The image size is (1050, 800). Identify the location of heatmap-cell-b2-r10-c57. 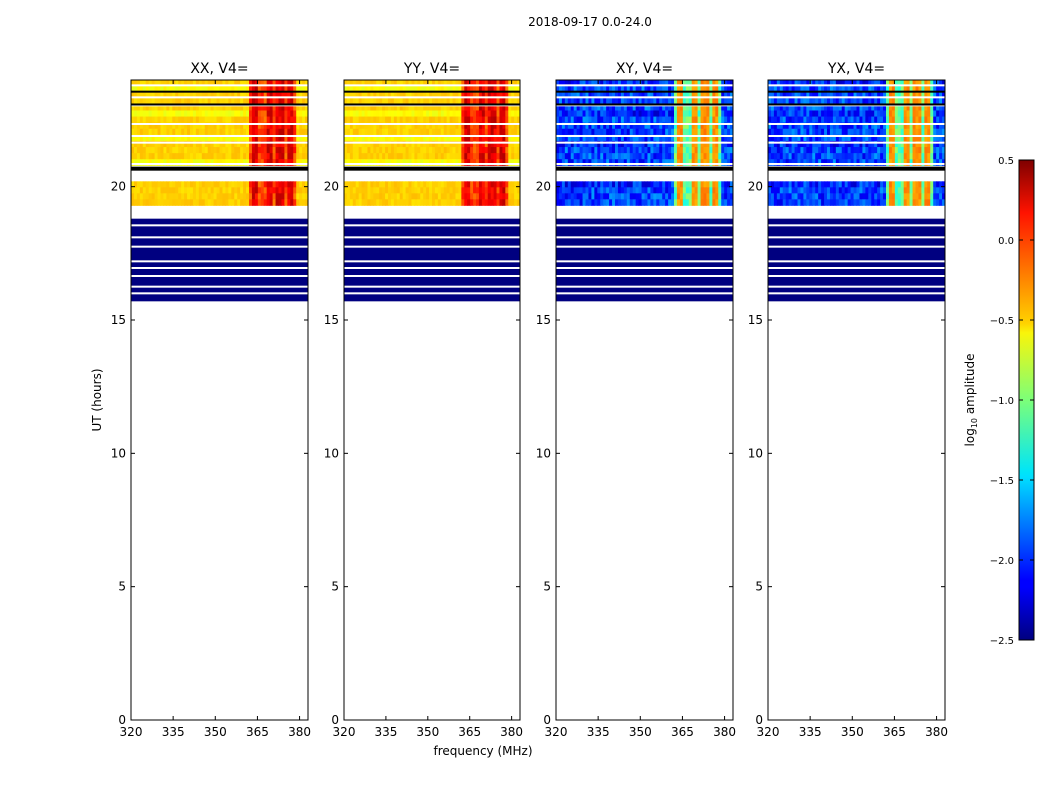
(513, 144).